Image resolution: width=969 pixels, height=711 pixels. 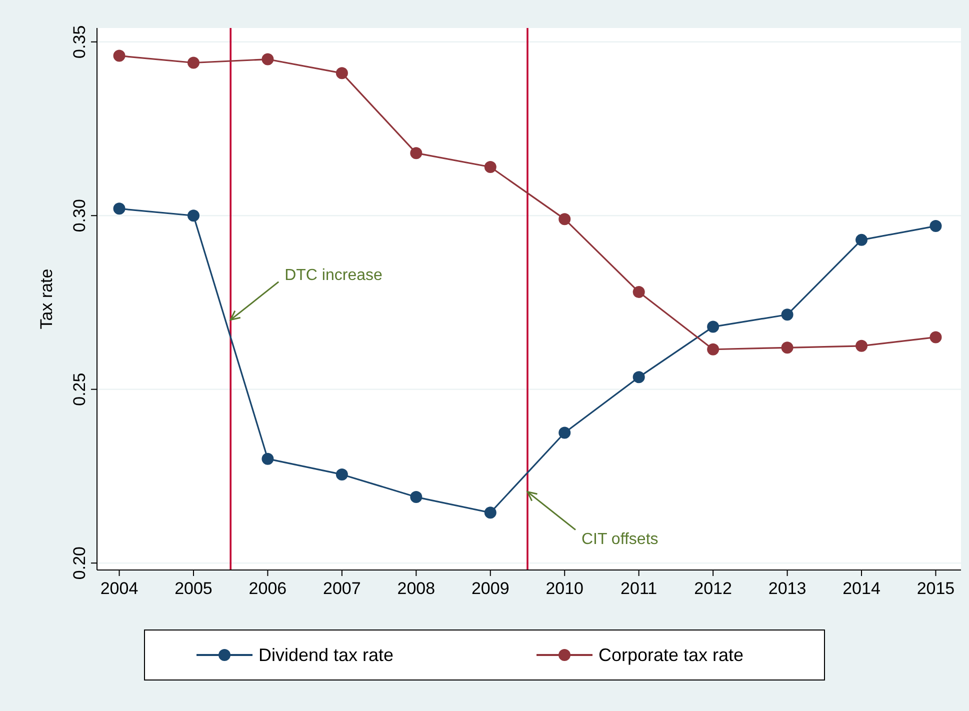 I want to click on y-tick-label: 0.35, so click(x=79, y=41).